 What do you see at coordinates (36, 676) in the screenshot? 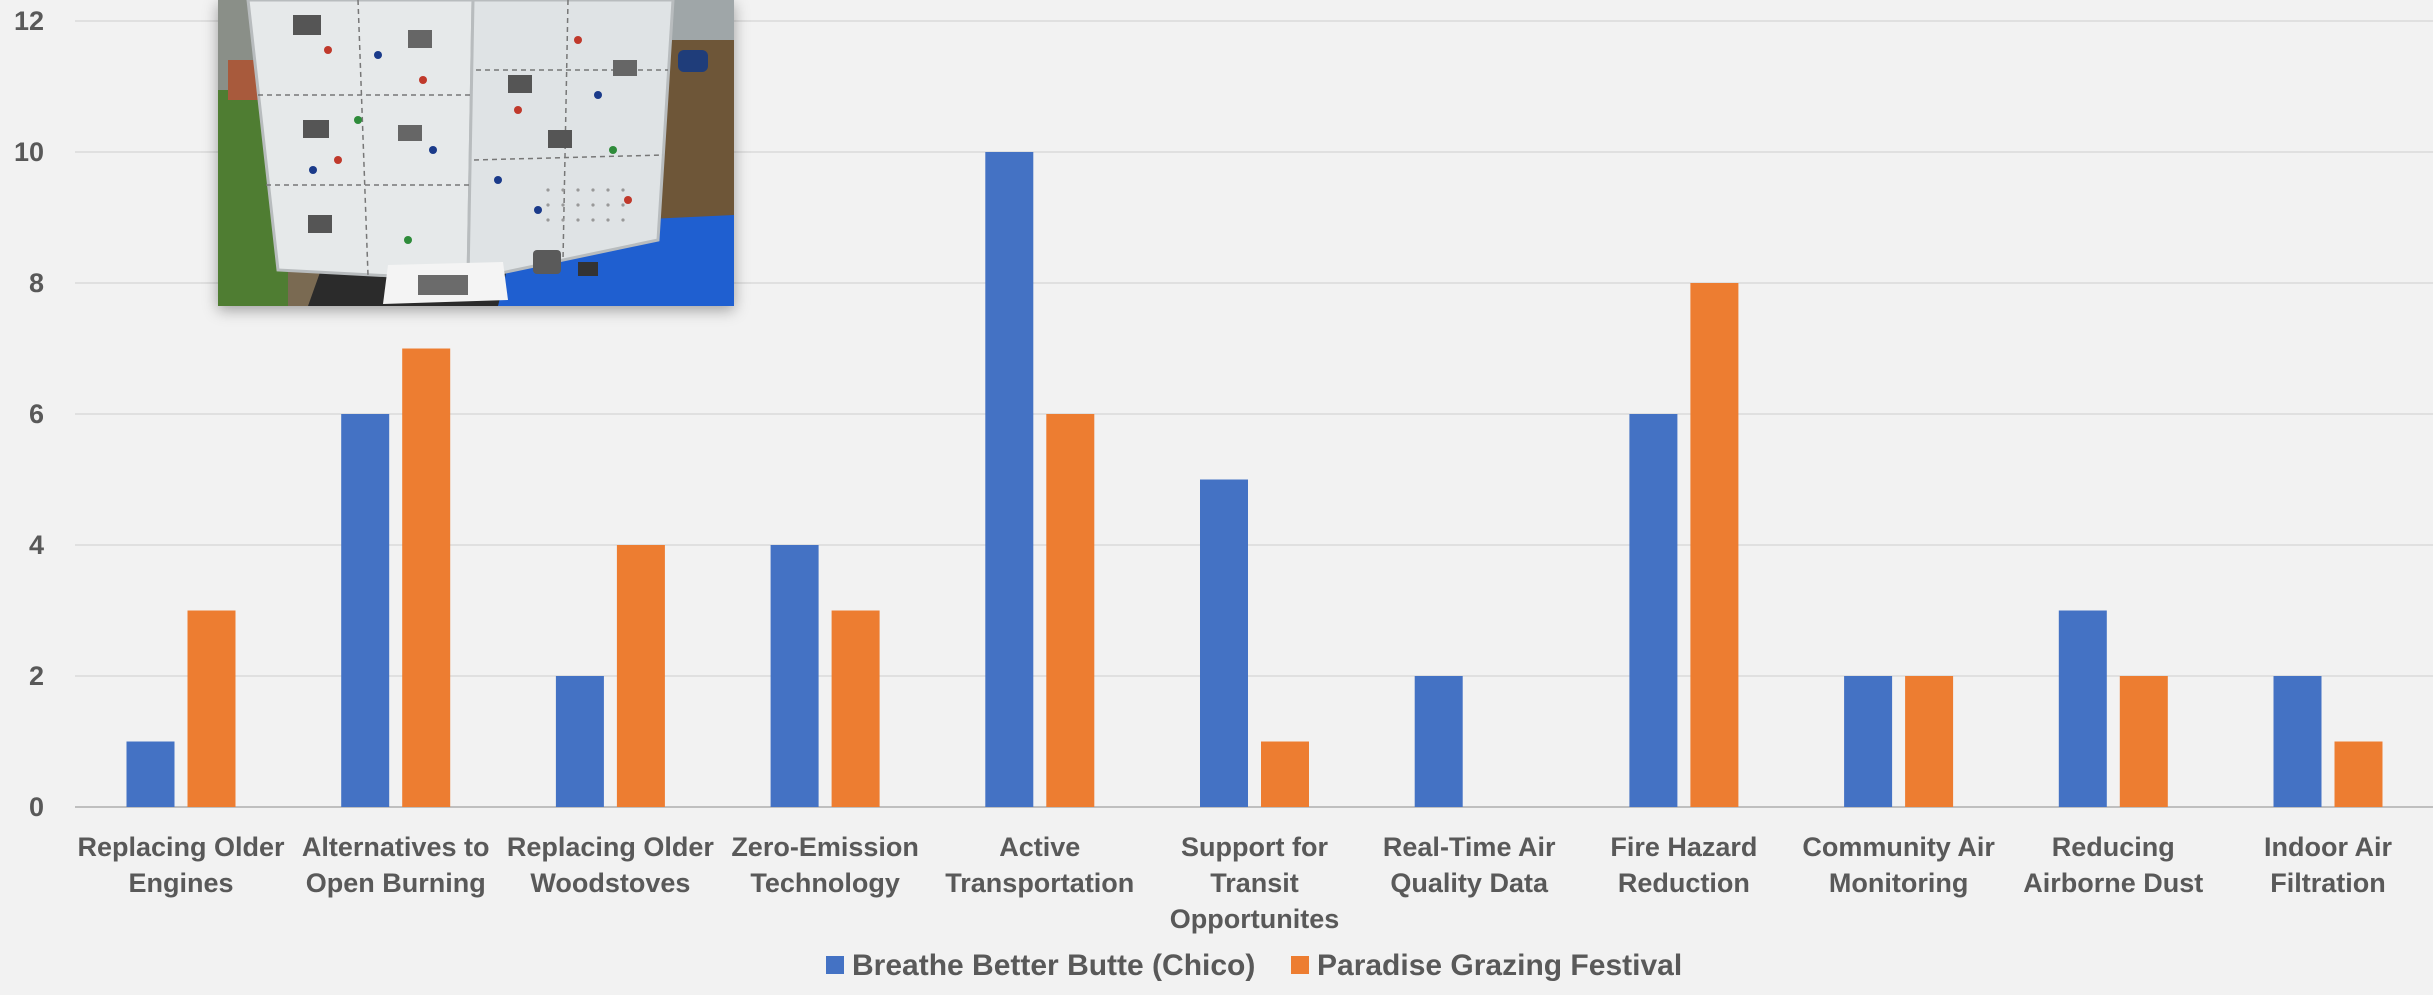
I see `y-tick-label: 2` at bounding box center [36, 676].